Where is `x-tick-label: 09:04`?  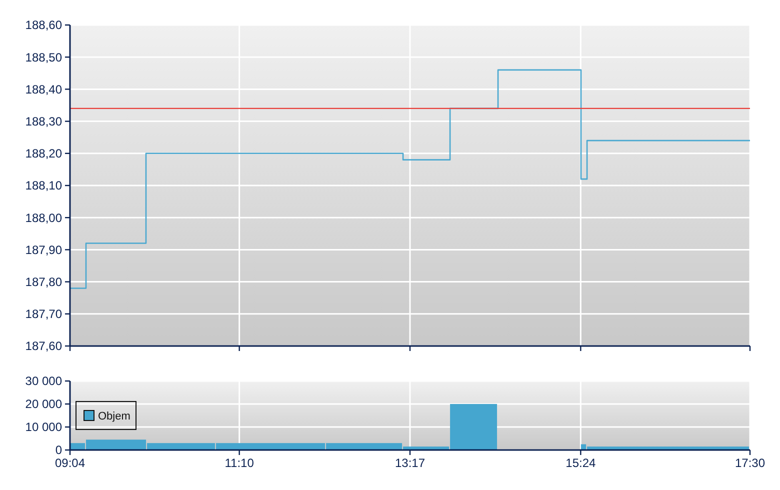 x-tick-label: 09:04 is located at coordinates (70, 463).